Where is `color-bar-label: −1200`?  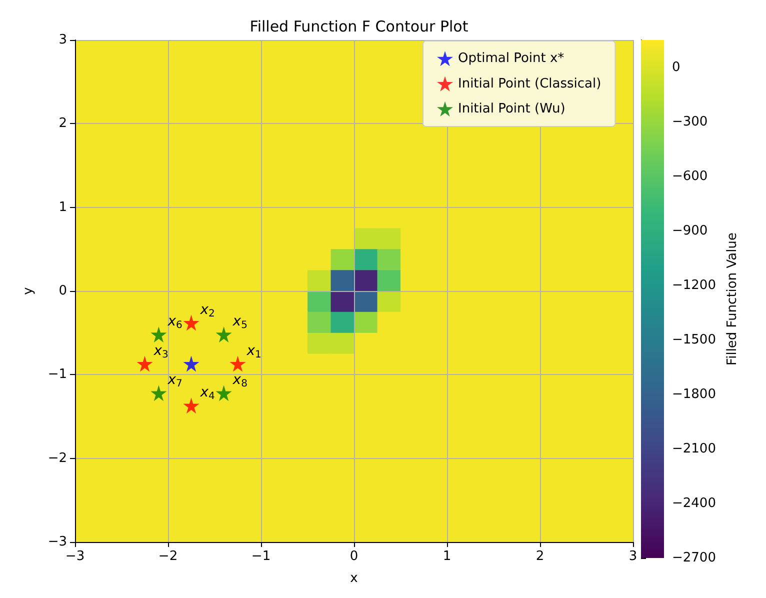 color-bar-label: −1200 is located at coordinates (694, 285).